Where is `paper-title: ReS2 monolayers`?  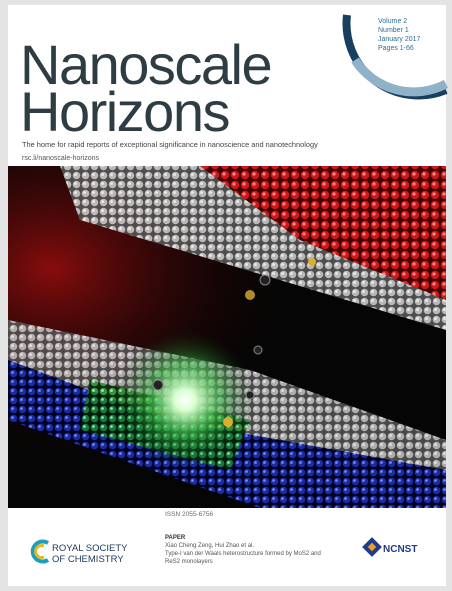 paper-title: ReS2 monolayers is located at coordinates (189, 562).